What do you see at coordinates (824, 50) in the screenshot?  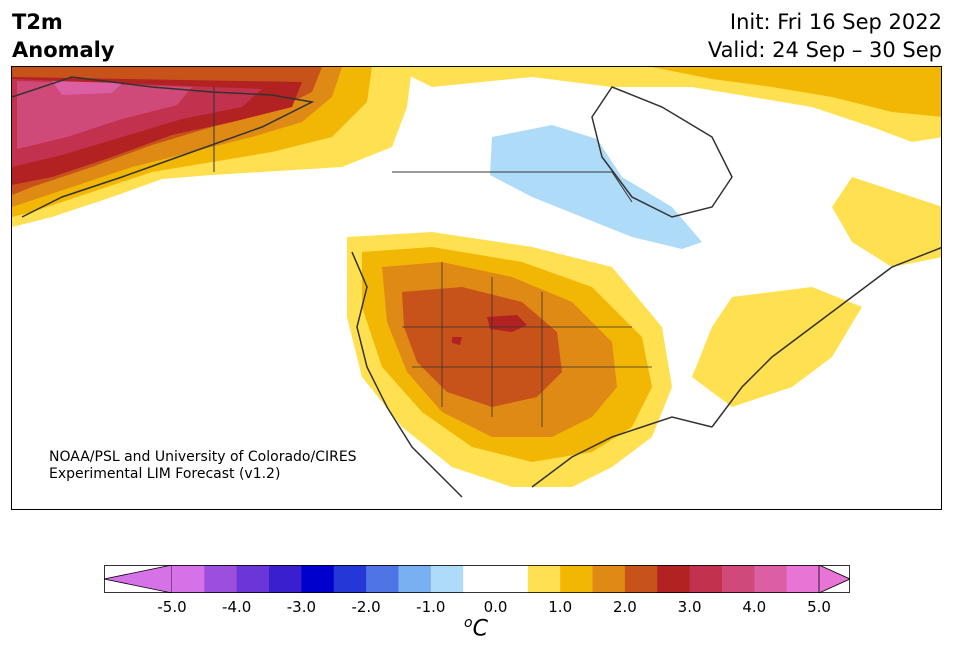 I see `valid-range: Valid: 24 Sep – 30 Sep` at bounding box center [824, 50].